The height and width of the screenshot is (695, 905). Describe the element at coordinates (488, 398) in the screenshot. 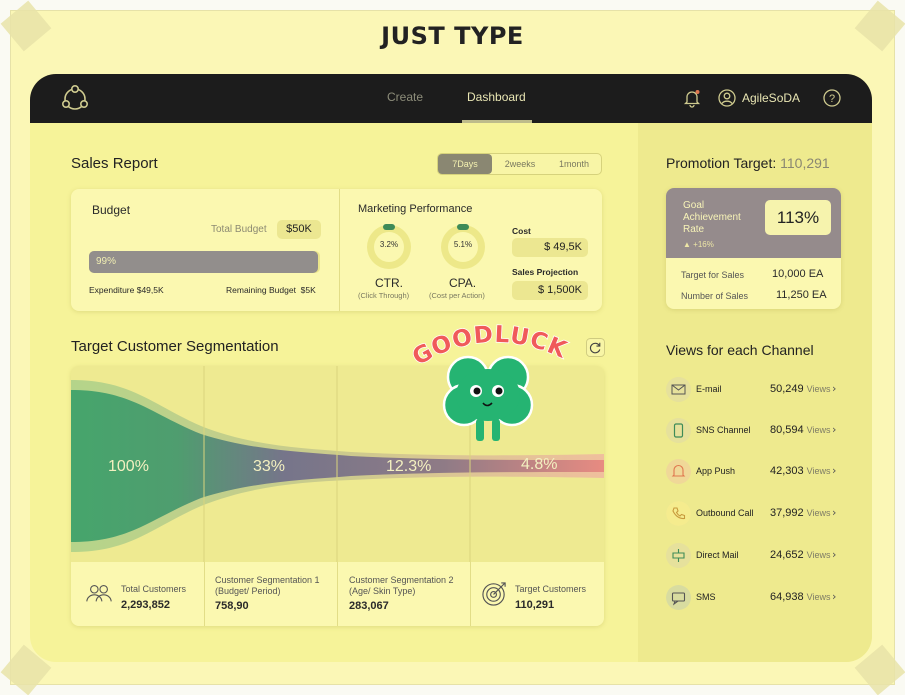

I see `clover-mascot-icon` at that location.